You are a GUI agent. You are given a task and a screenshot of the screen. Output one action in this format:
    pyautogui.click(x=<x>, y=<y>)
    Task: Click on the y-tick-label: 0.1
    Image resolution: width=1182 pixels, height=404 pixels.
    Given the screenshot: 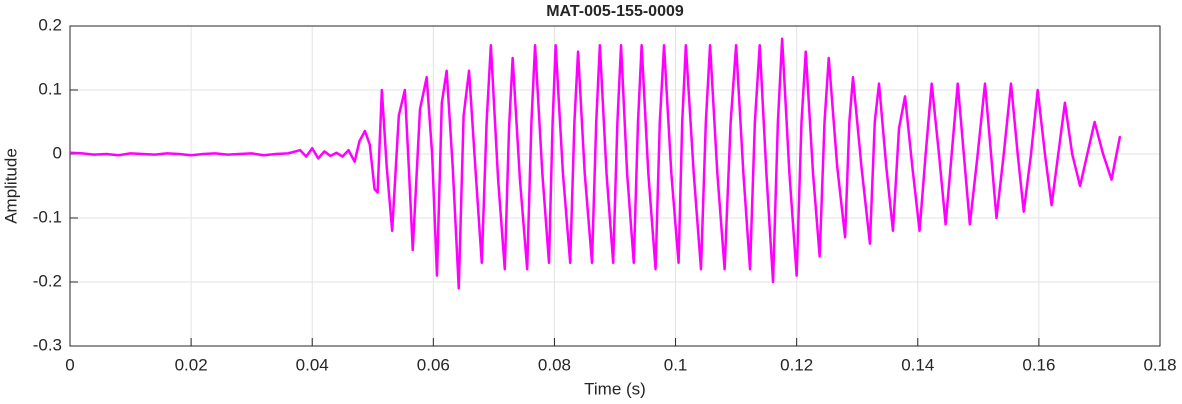 What is the action you would take?
    pyautogui.click(x=50, y=88)
    